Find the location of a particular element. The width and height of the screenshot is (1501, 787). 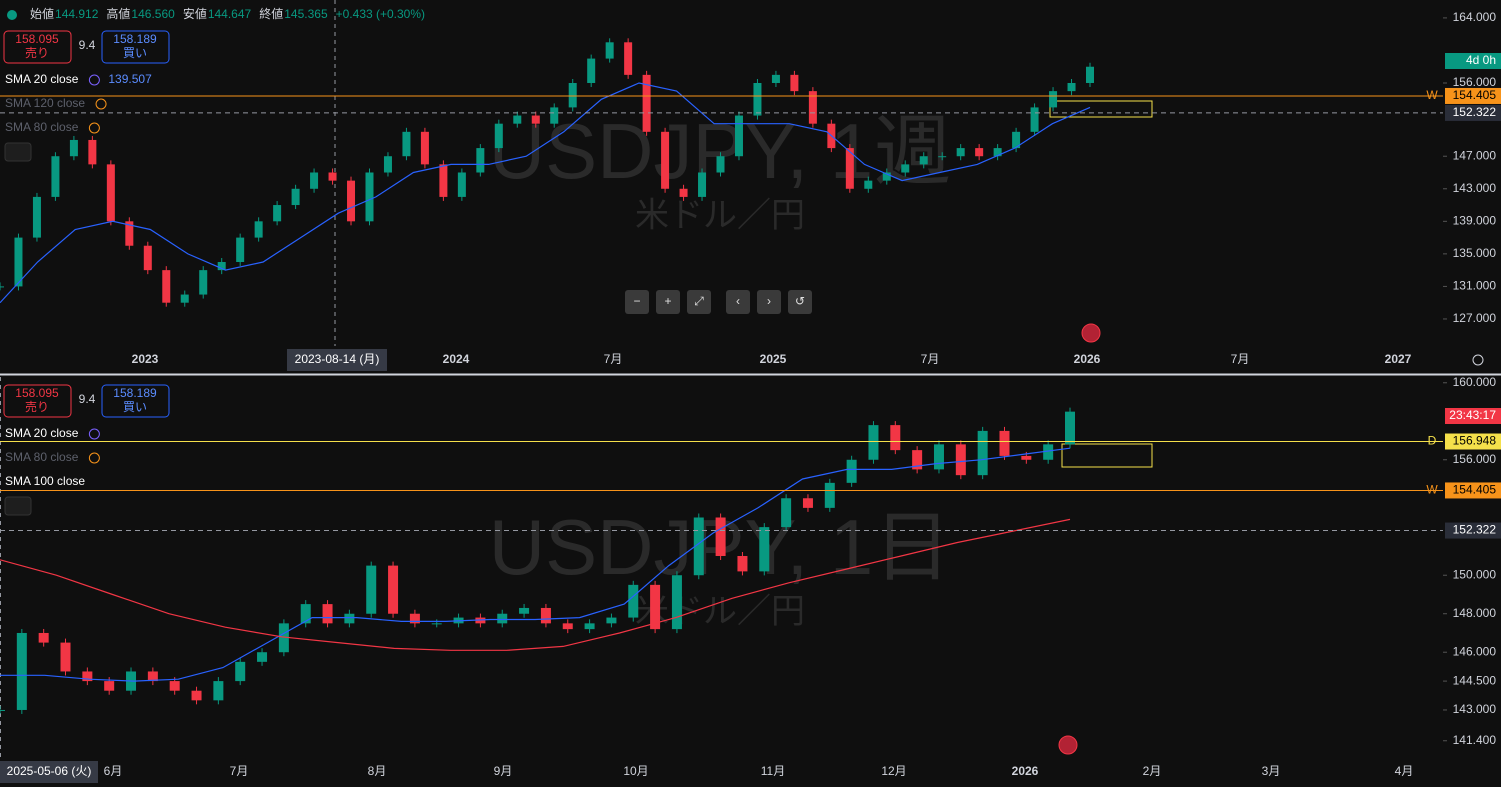

countdown-tag is located at coordinates (1473, 416).